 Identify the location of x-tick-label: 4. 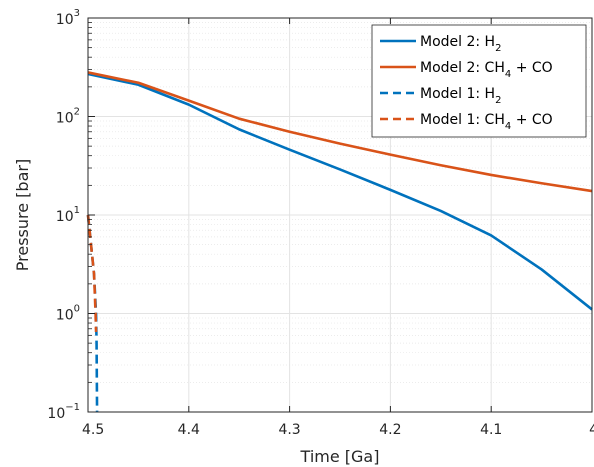
(591, 430).